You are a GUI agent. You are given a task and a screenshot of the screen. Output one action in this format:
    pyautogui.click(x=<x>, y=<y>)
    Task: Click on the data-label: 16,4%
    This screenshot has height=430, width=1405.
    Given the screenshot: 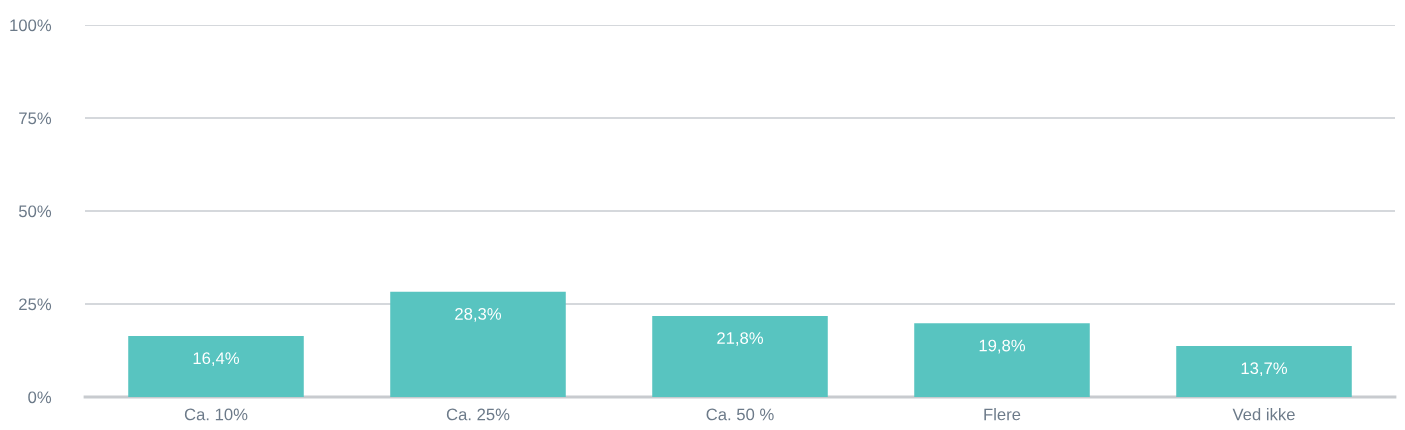 What is the action you would take?
    pyautogui.click(x=216, y=359)
    